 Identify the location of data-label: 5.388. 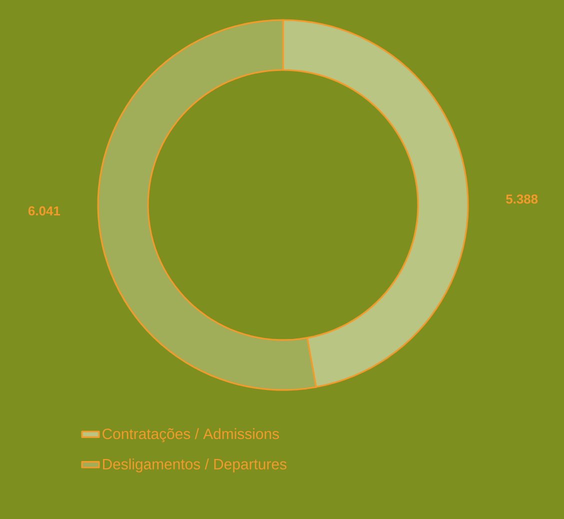
(522, 199).